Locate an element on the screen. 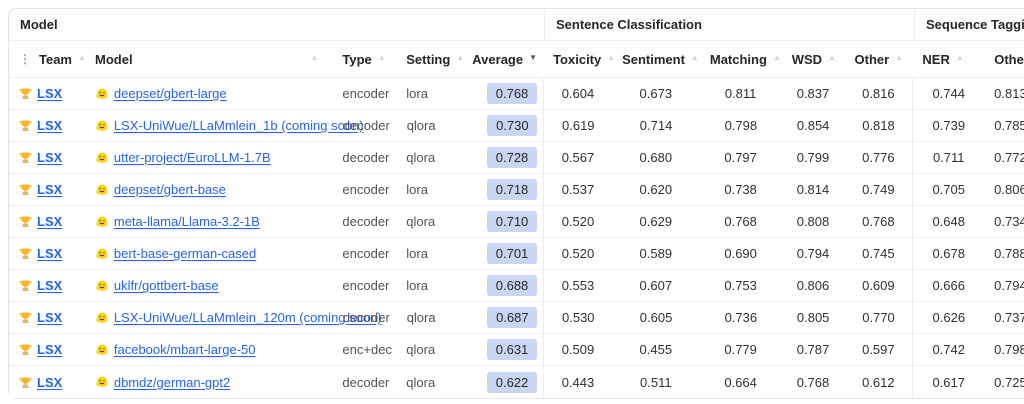 This screenshot has height=404, width=1024. model-link: meta-llama/Llama-3.2-1B is located at coordinates (186, 221).